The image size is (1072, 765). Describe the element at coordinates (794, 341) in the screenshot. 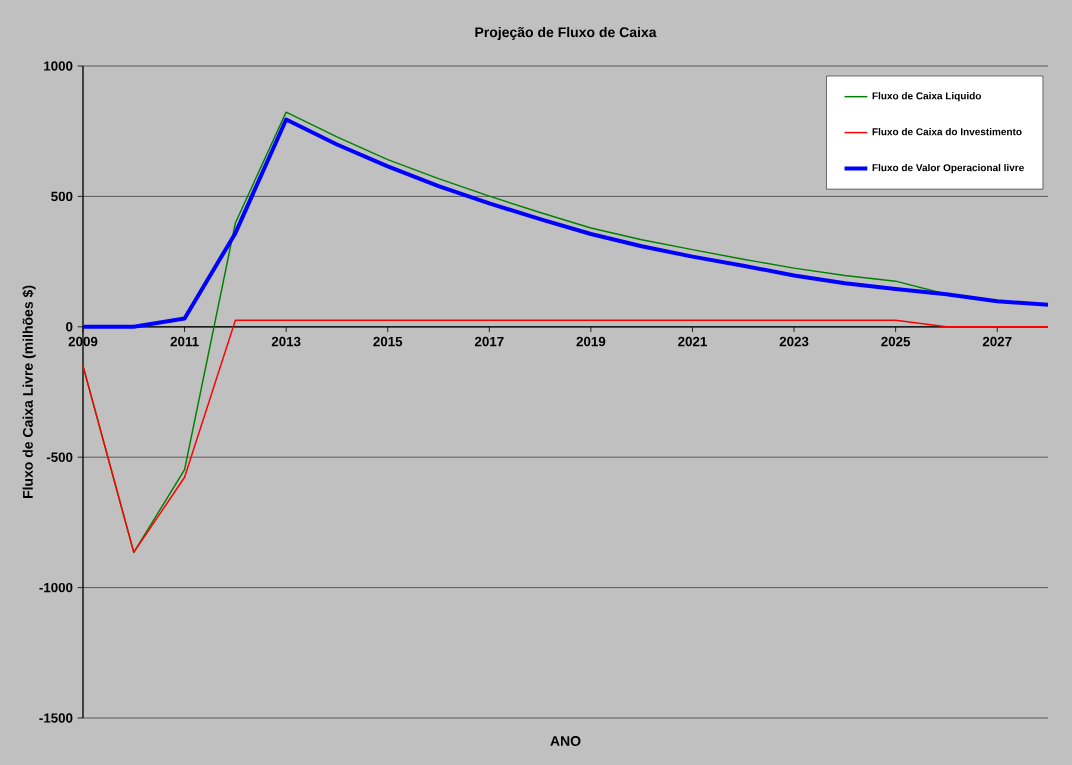

I see `x-tick-label: 2023` at that location.